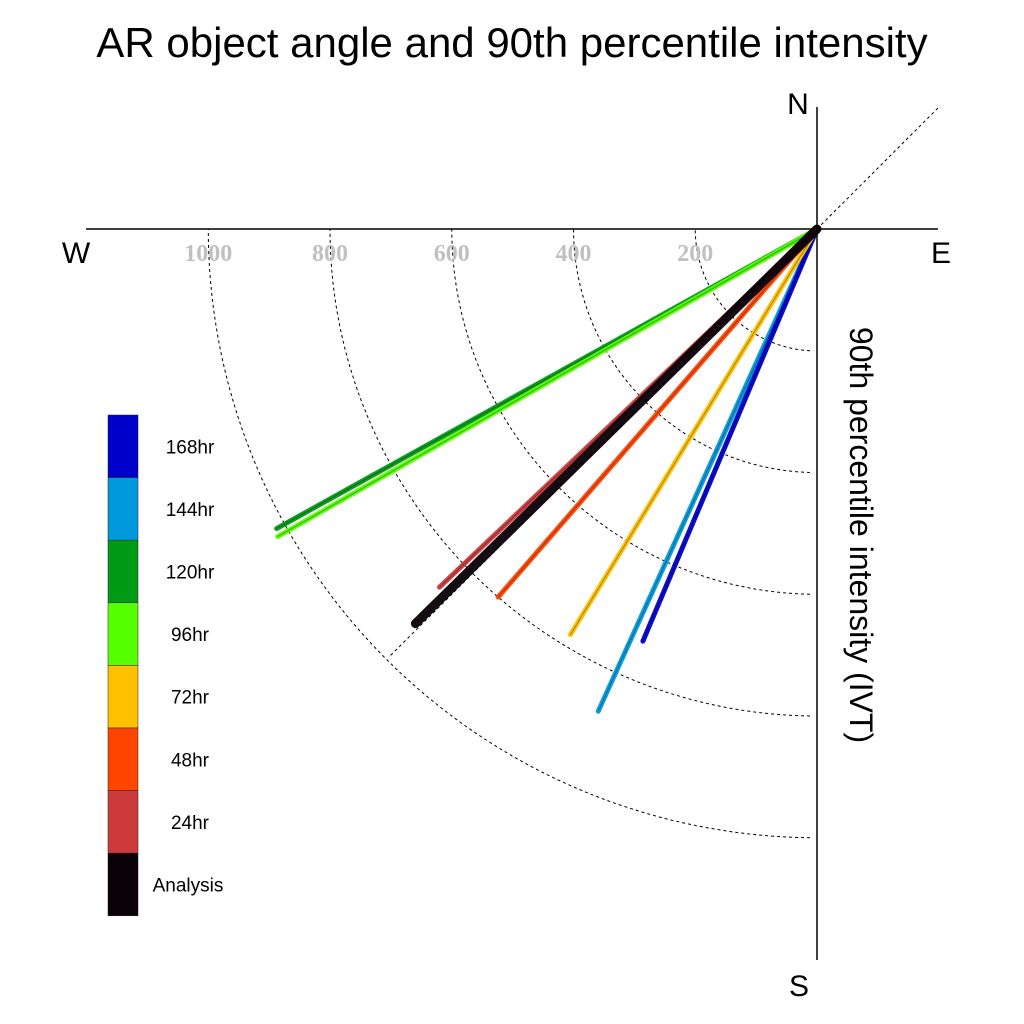  I want to click on compass-south: S, so click(799, 986).